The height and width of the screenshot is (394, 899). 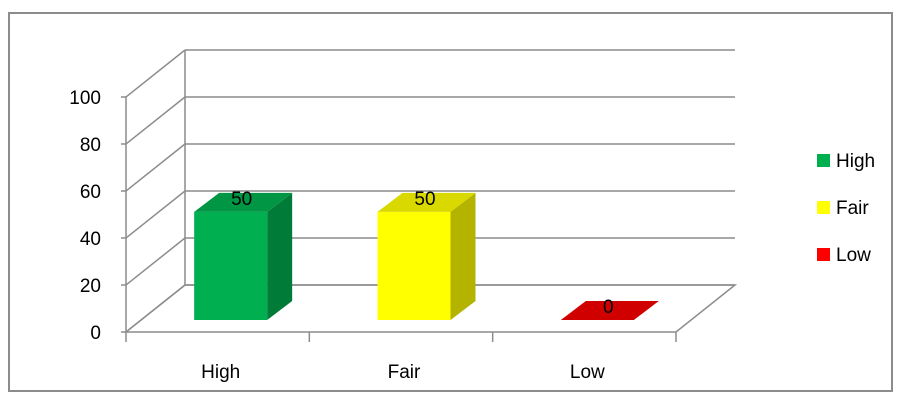 What do you see at coordinates (587, 372) in the screenshot?
I see `x-category-label: Low` at bounding box center [587, 372].